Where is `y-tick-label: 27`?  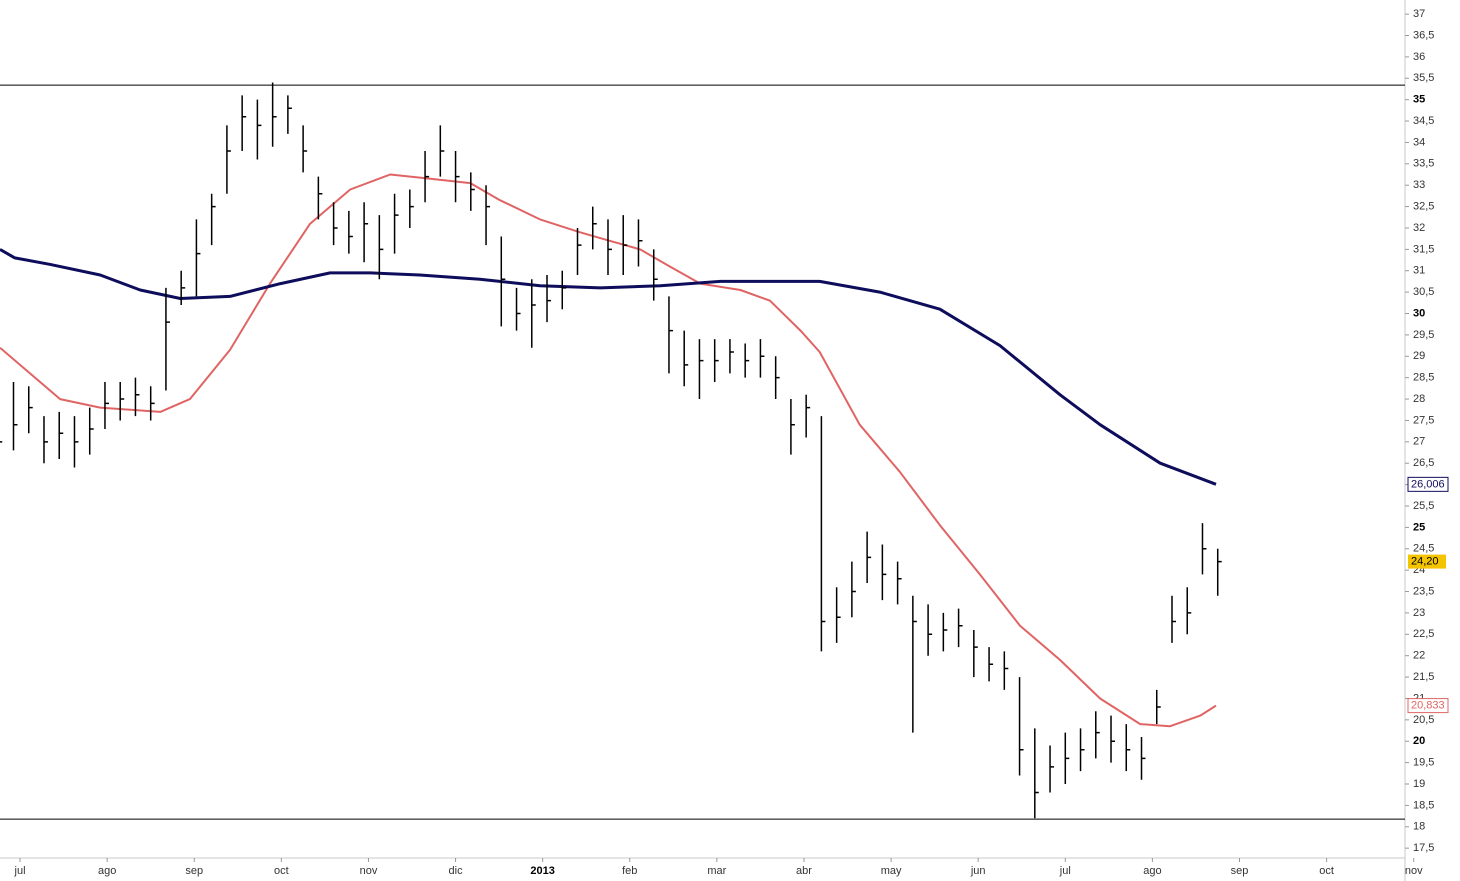
y-tick-label: 27 is located at coordinates (1419, 442).